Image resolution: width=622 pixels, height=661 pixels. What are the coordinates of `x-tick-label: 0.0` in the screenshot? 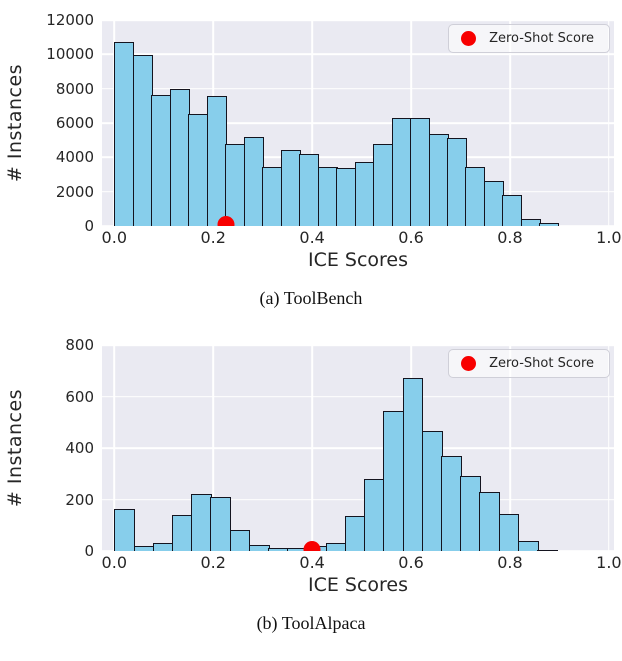 It's located at (114, 562).